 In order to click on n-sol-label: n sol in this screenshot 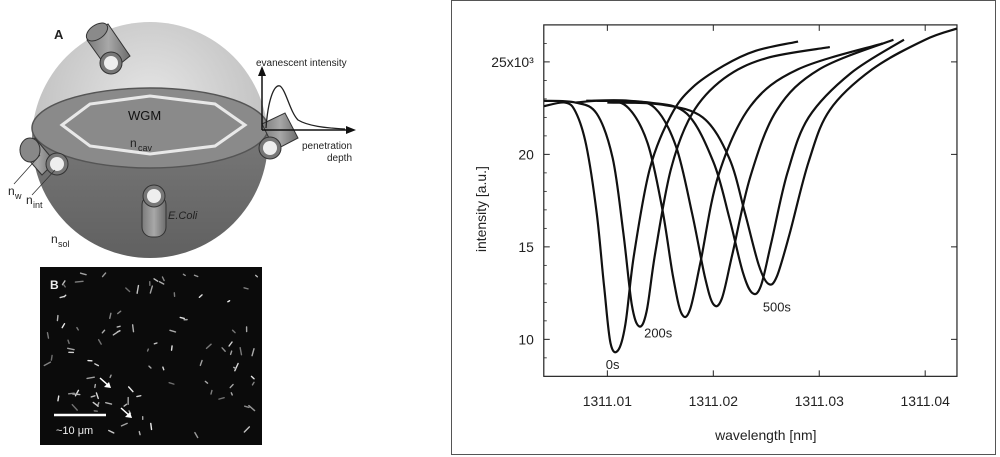, I will do `click(60, 240)`.